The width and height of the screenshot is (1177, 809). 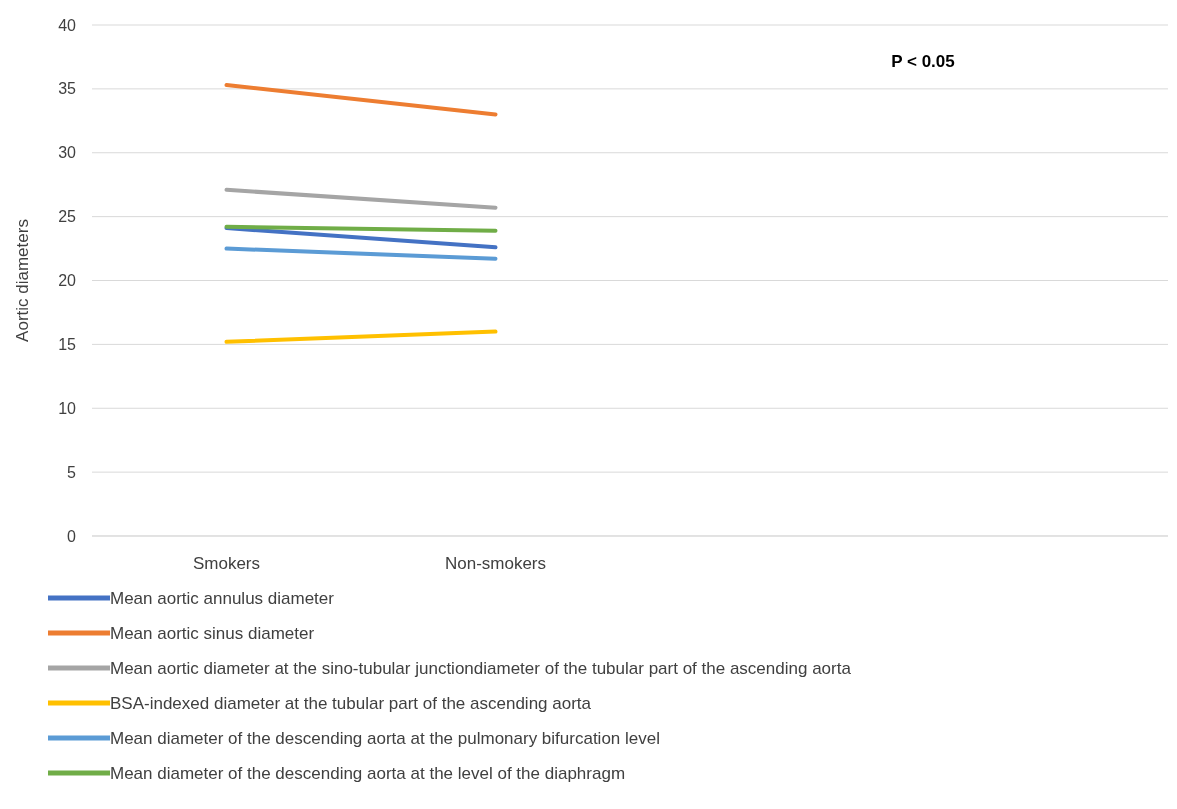 I want to click on legend-label: Mean aortic sinus diameter, so click(x=212, y=633).